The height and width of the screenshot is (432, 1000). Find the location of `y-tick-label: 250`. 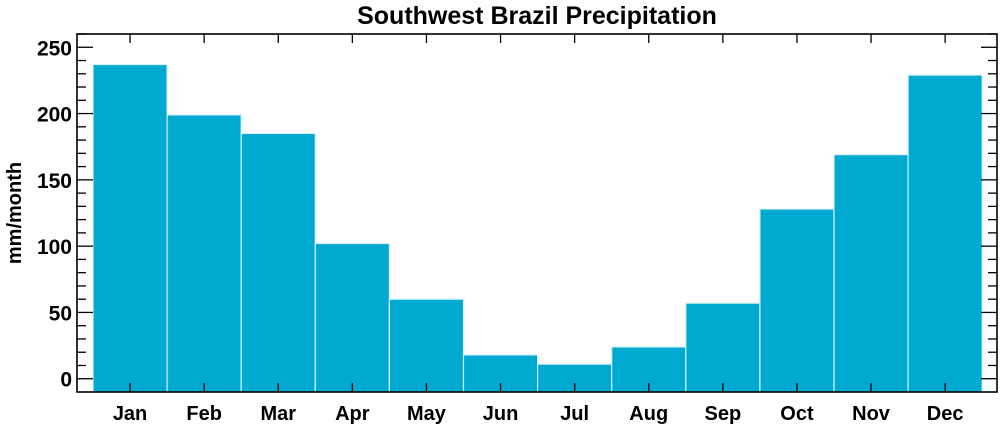

y-tick-label: 250 is located at coordinates (54, 48).